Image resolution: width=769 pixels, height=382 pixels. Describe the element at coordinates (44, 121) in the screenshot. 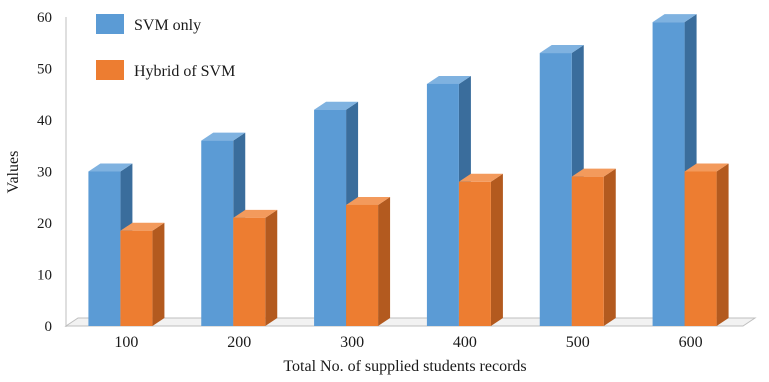

I see `y-tick-label: 40` at that location.